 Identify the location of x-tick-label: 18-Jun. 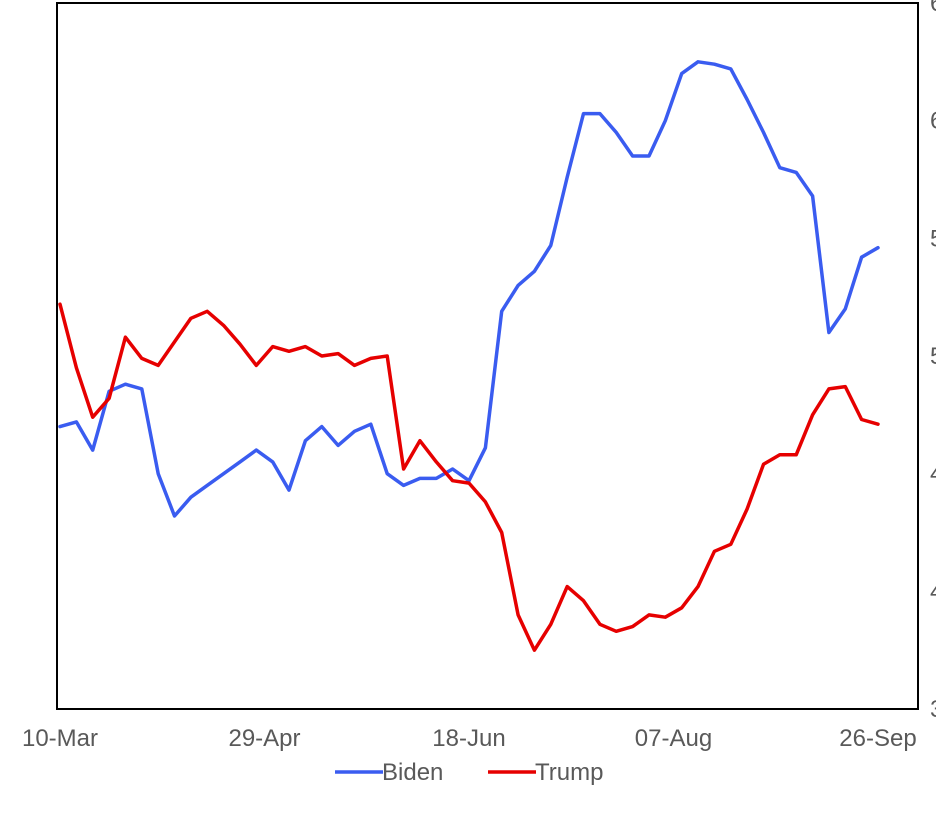
(468, 738).